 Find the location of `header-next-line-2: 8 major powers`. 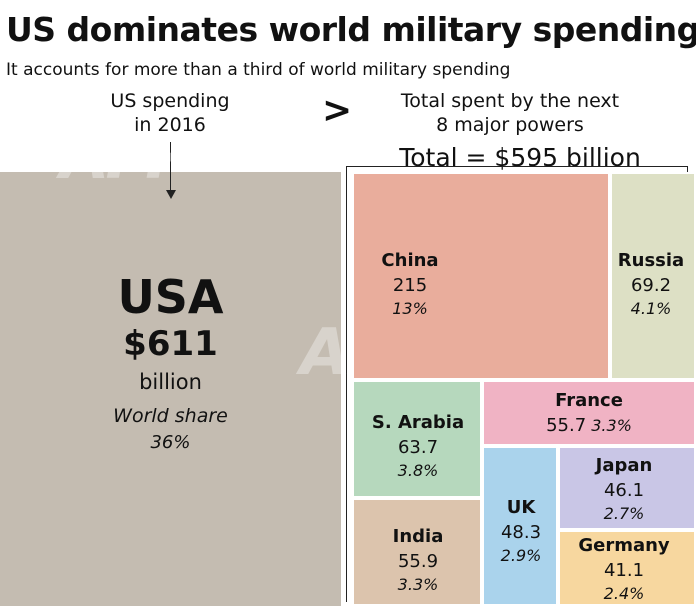

header-next-line-2: 8 major powers is located at coordinates (510, 125).